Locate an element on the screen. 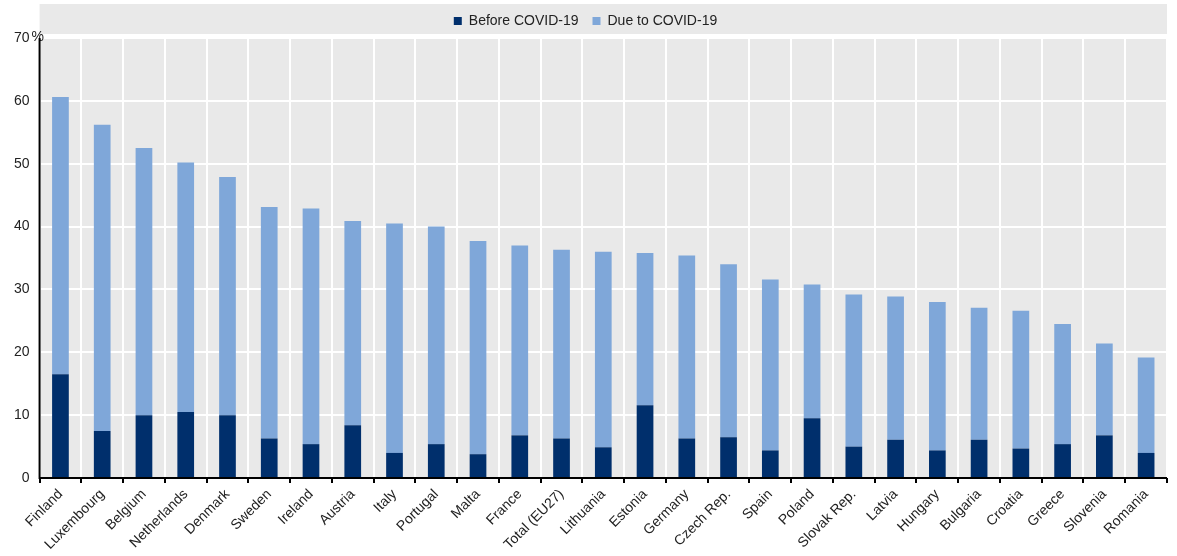 The image size is (1177, 556). y-tick-label: 10 is located at coordinates (21, 414).